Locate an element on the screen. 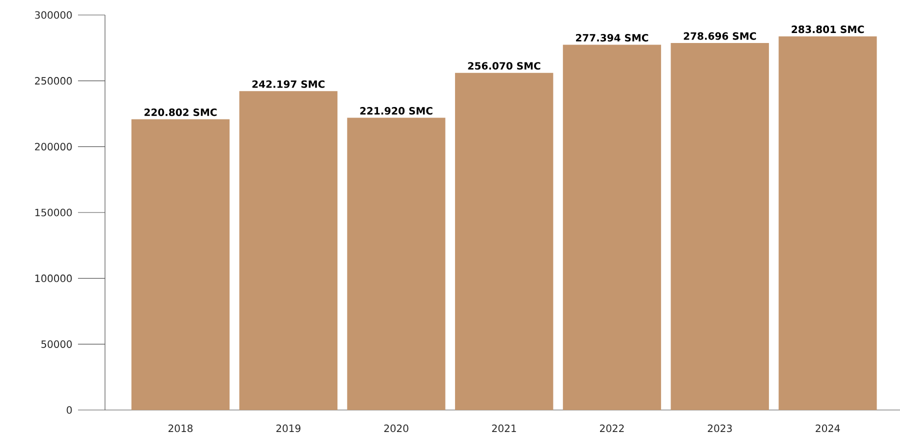  data-label: 278.696 SMC is located at coordinates (720, 36).